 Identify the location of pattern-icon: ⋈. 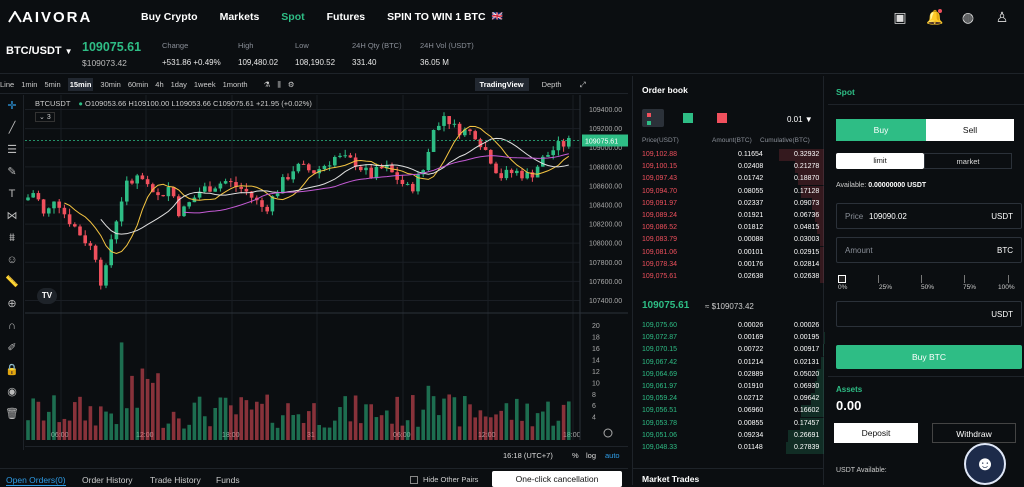
(12, 216).